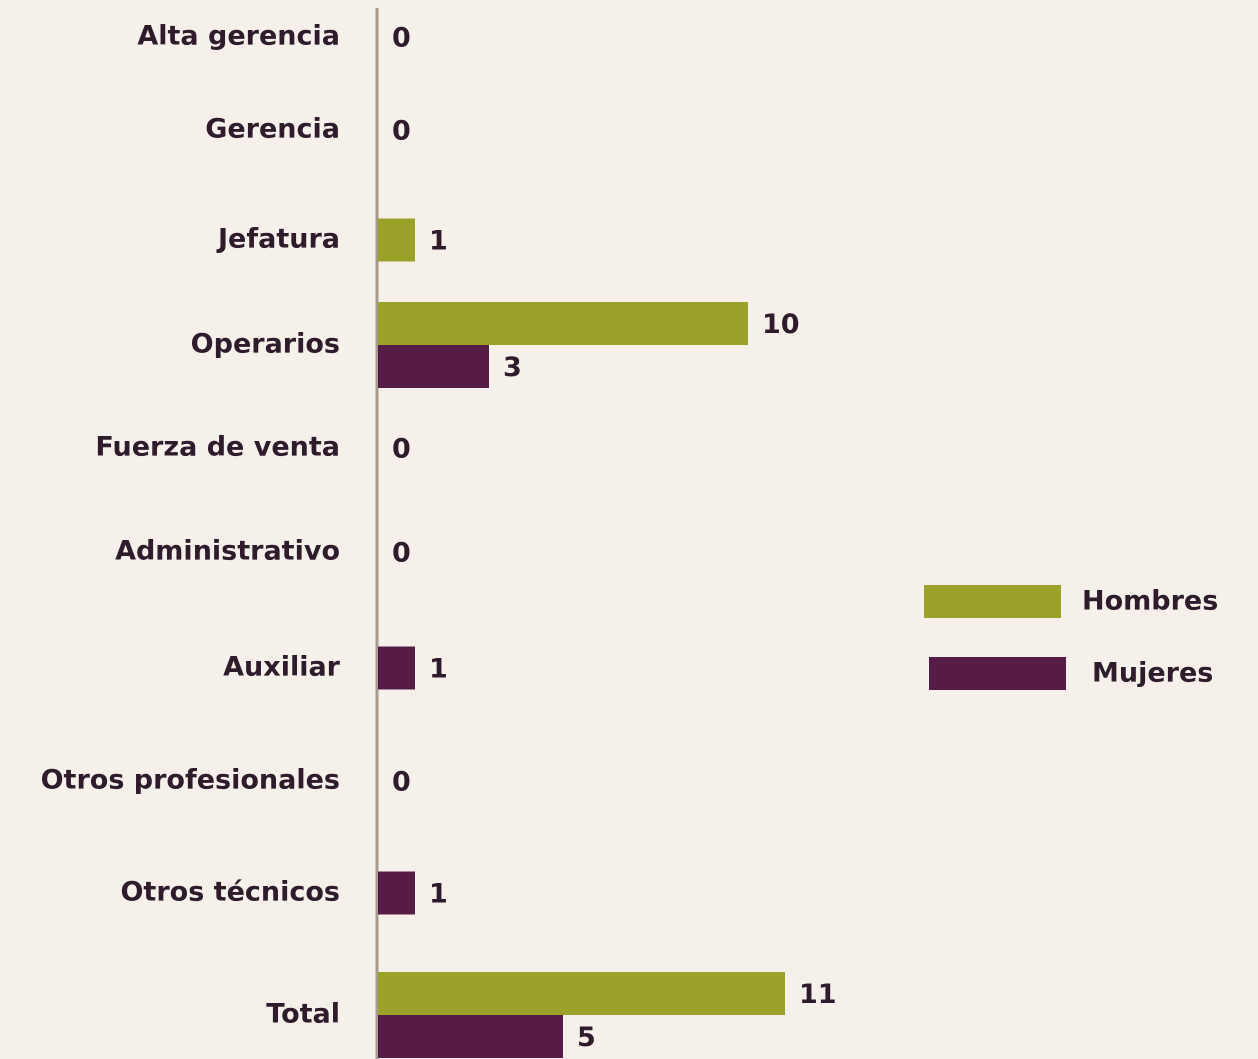  What do you see at coordinates (512, 367) in the screenshot?
I see `value-label: 3` at bounding box center [512, 367].